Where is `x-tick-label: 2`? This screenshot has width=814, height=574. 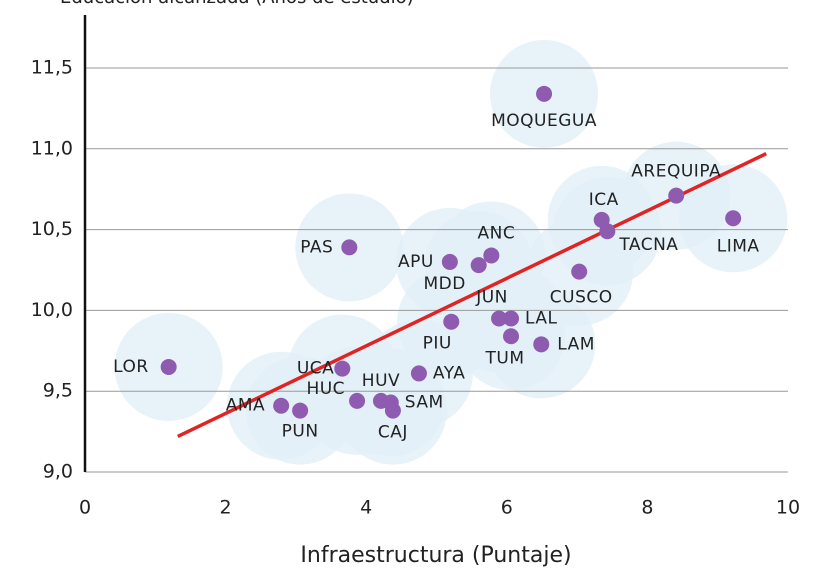 x-tick-label: 2 is located at coordinates (226, 508).